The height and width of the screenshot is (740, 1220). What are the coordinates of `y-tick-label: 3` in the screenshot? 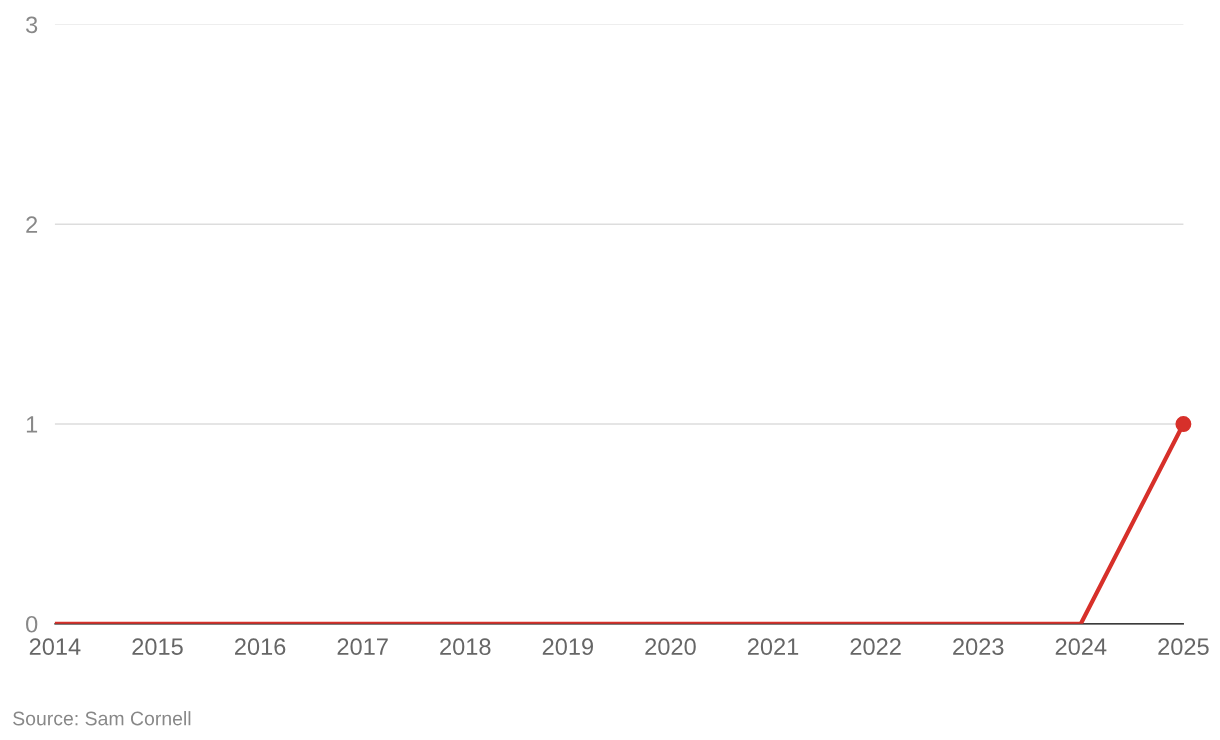 It's located at (32, 25).